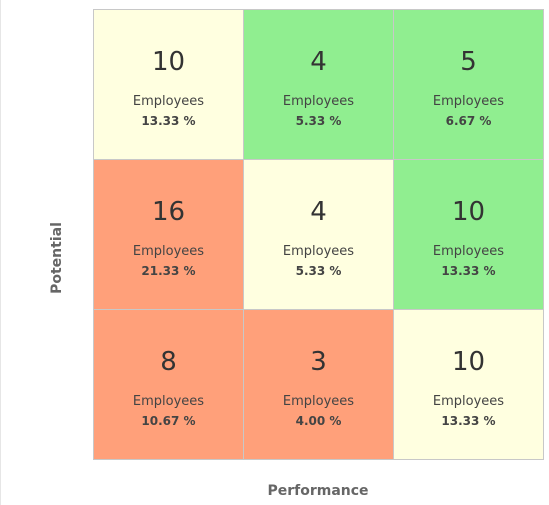 The width and height of the screenshot is (549, 505). What do you see at coordinates (319, 421) in the screenshot?
I see `cell-percent: 4.00 %` at bounding box center [319, 421].